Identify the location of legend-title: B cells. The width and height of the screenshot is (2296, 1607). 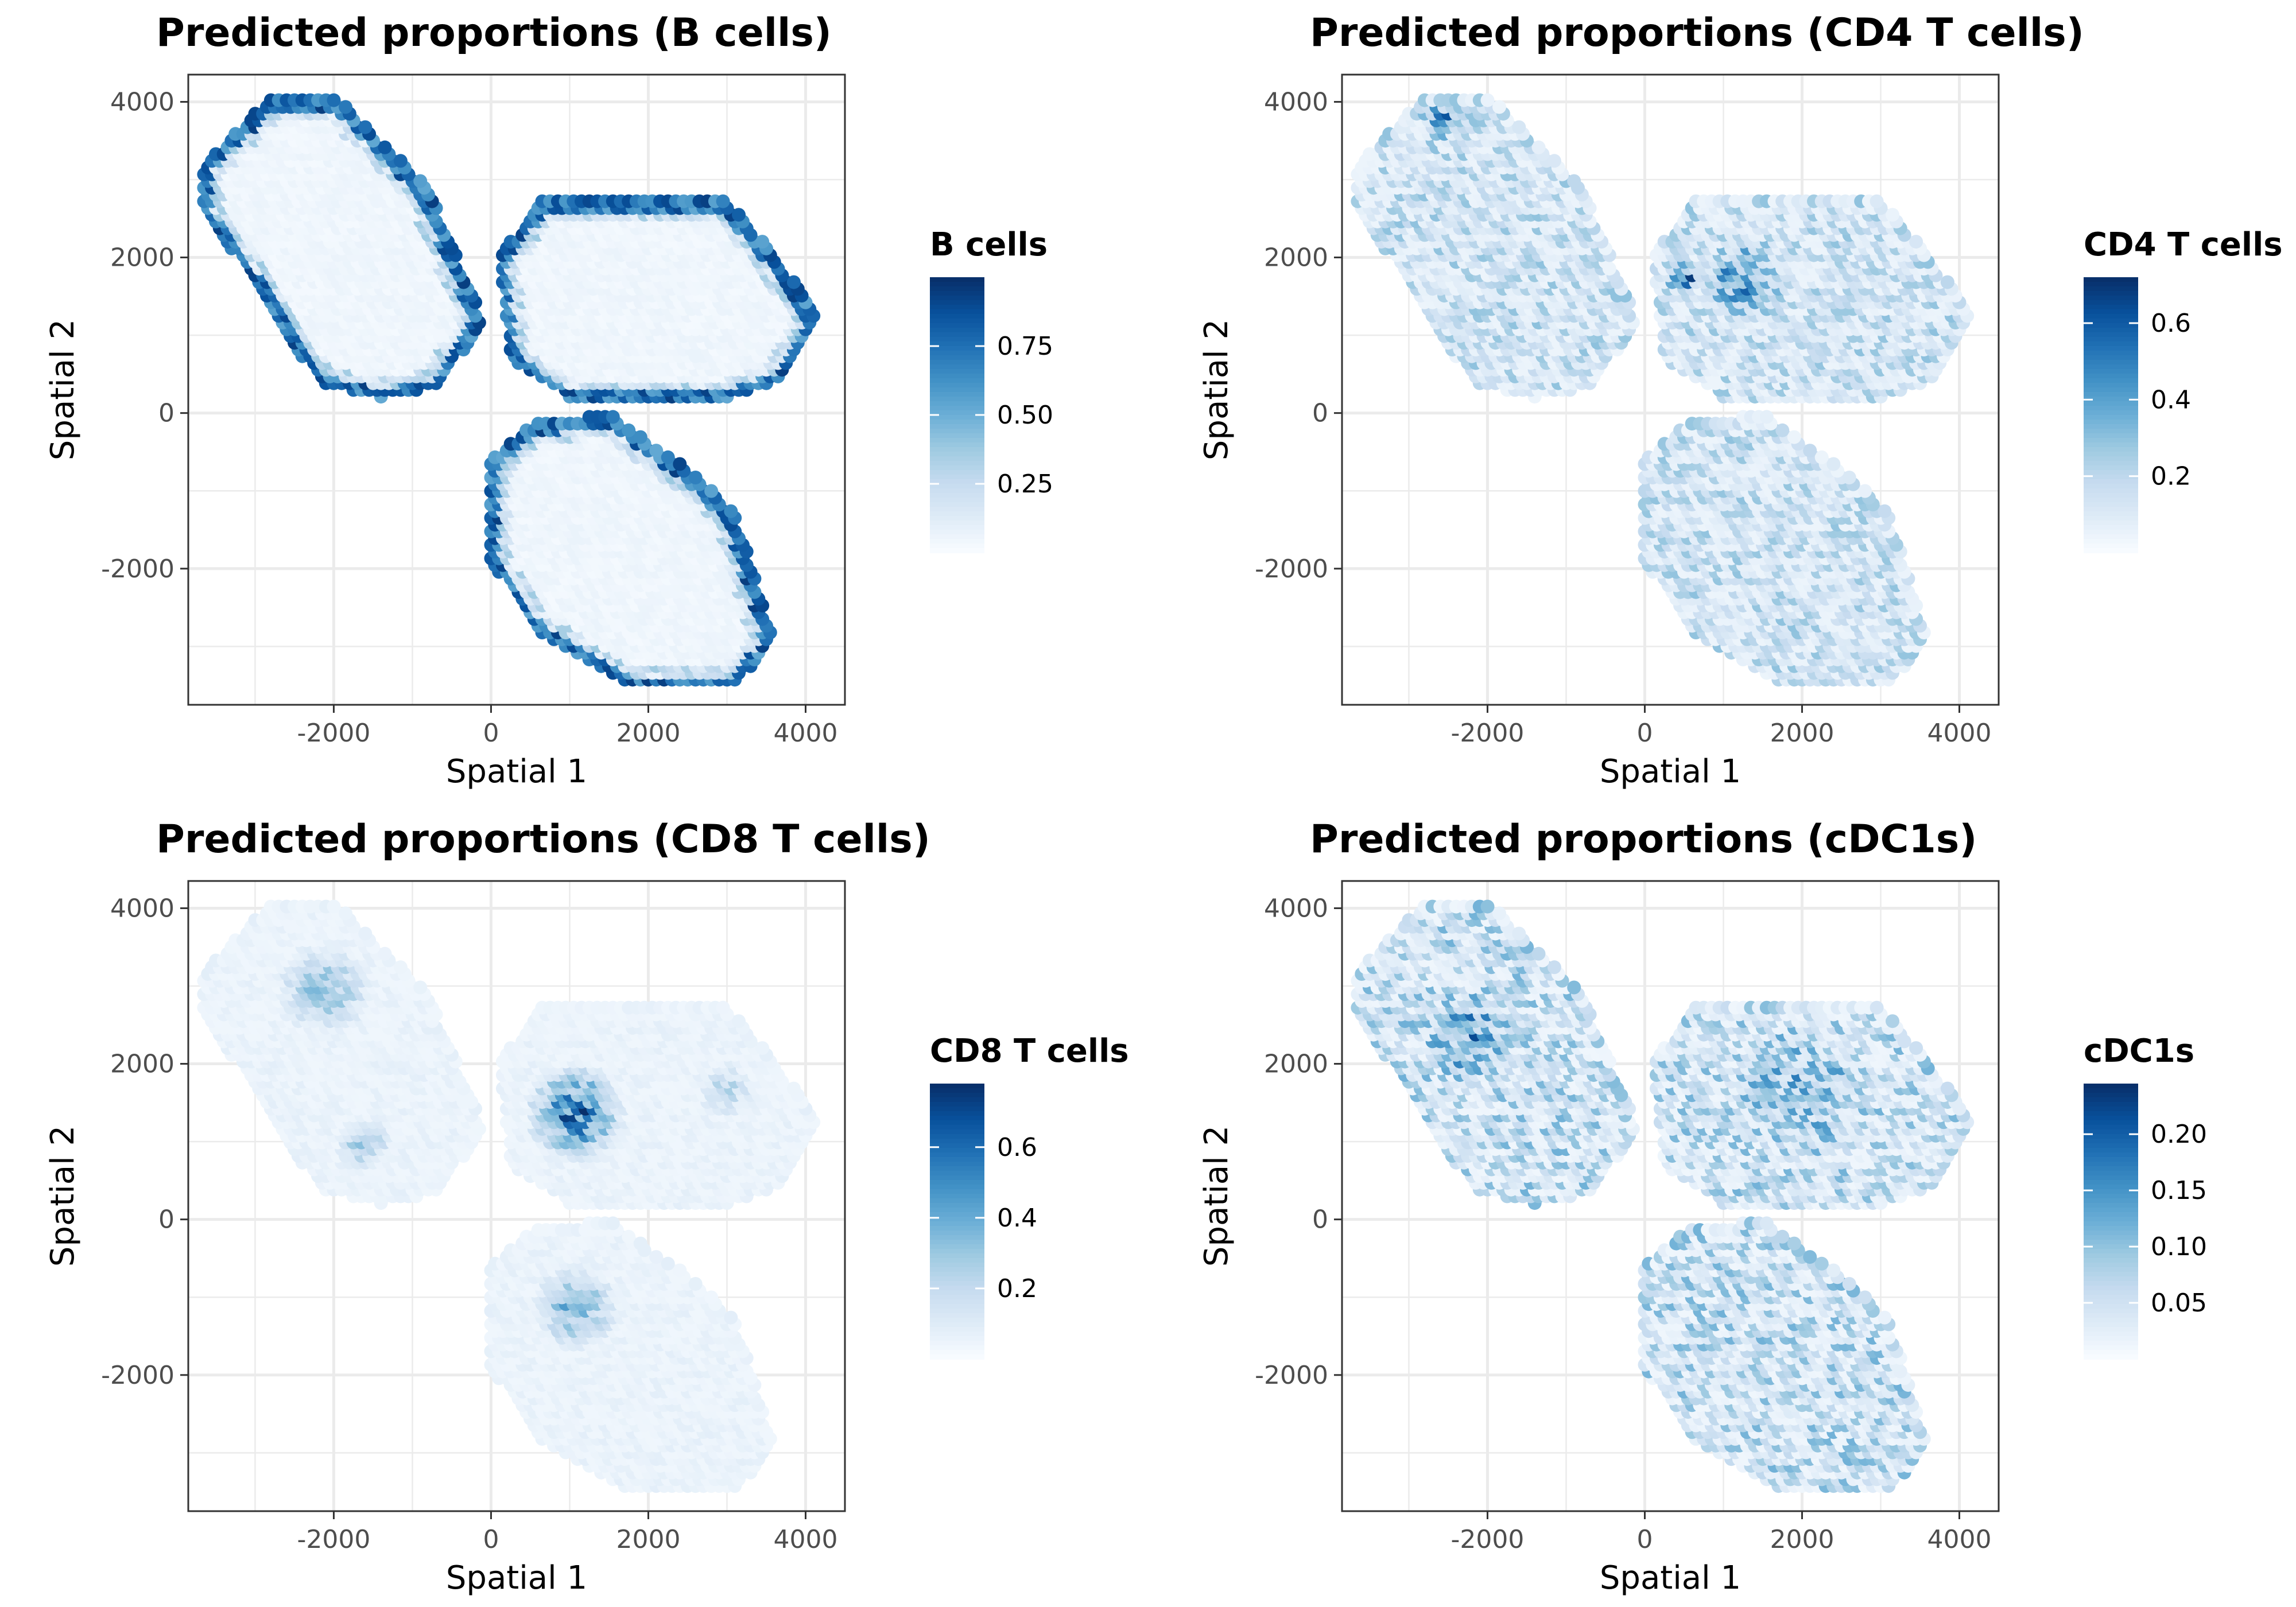
(989, 244).